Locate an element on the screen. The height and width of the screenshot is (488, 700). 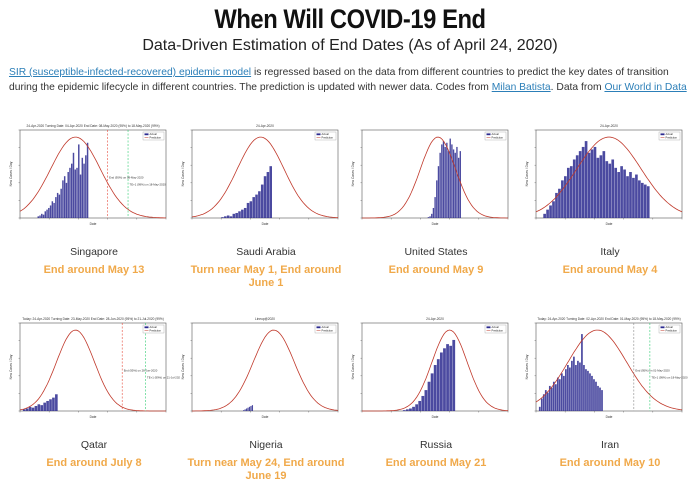
description-text-2: . Data from is located at coordinates (577, 87).